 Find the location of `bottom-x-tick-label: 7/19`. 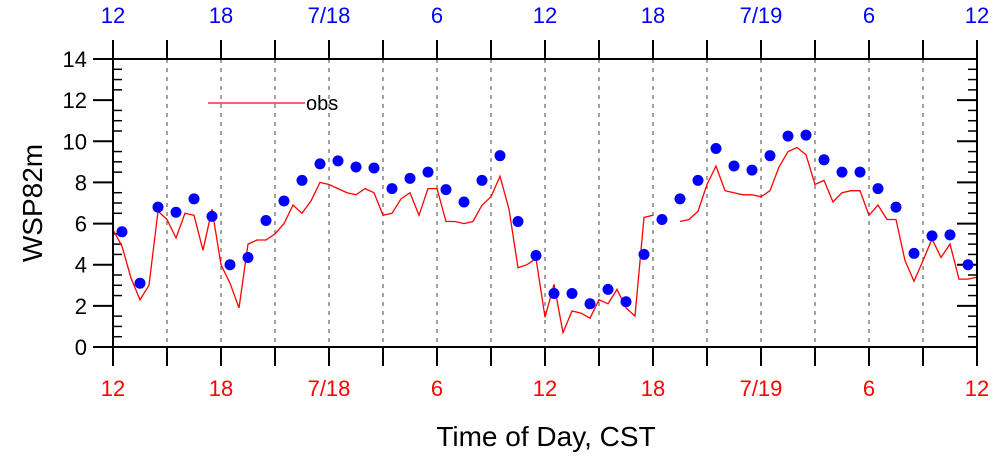

bottom-x-tick-label: 7/19 is located at coordinates (761, 388).